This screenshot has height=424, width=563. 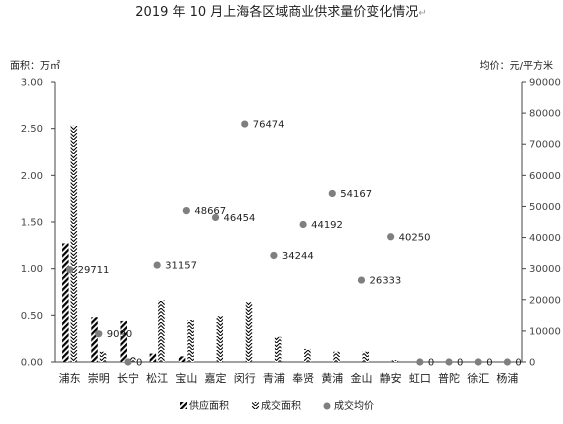 I want to click on right-tick-label: 10000, so click(x=545, y=331).